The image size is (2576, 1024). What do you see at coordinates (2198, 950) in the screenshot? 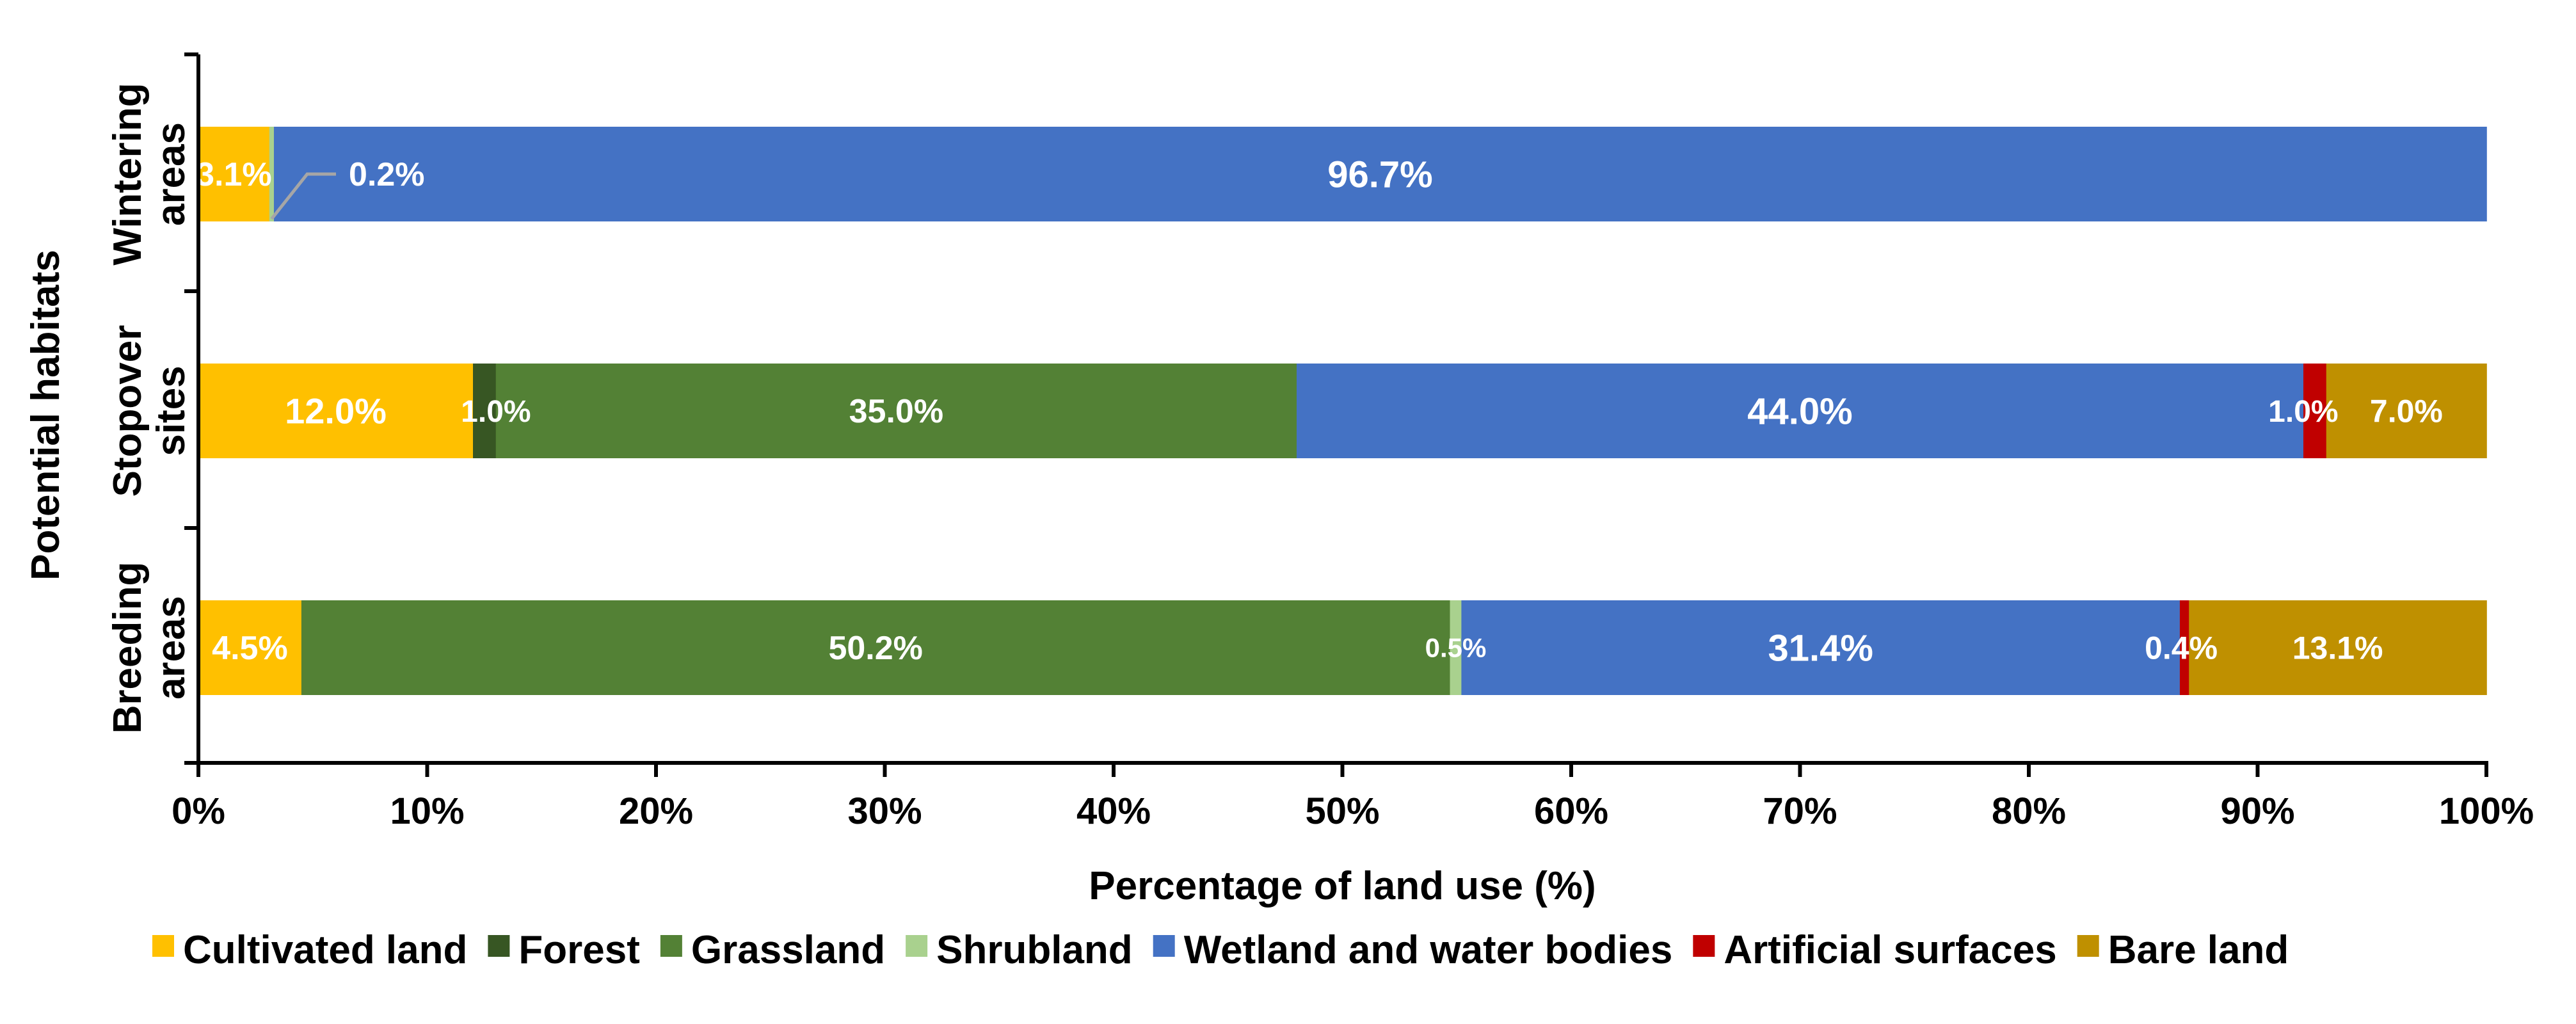
I see `legend-label: Bare land` at bounding box center [2198, 950].